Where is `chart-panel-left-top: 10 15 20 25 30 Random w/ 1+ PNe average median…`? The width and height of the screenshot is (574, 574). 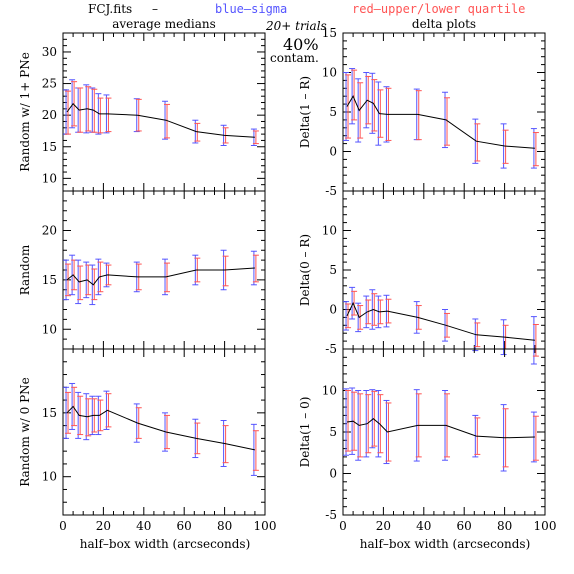 chart-panel-left-top: 10 15 20 25 30 Random w/ 1+ PNe average median… is located at coordinates (142, 104).